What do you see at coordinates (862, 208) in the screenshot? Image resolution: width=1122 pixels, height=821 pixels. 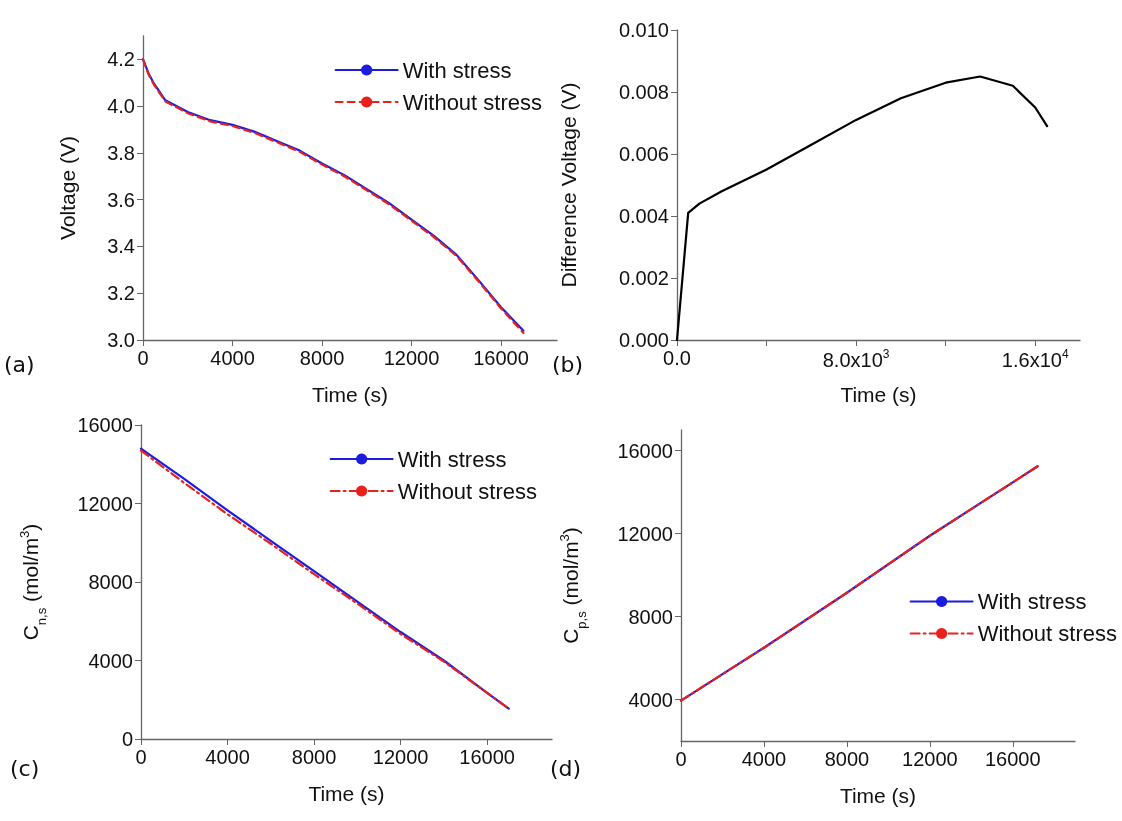 I see `line-series` at bounding box center [862, 208].